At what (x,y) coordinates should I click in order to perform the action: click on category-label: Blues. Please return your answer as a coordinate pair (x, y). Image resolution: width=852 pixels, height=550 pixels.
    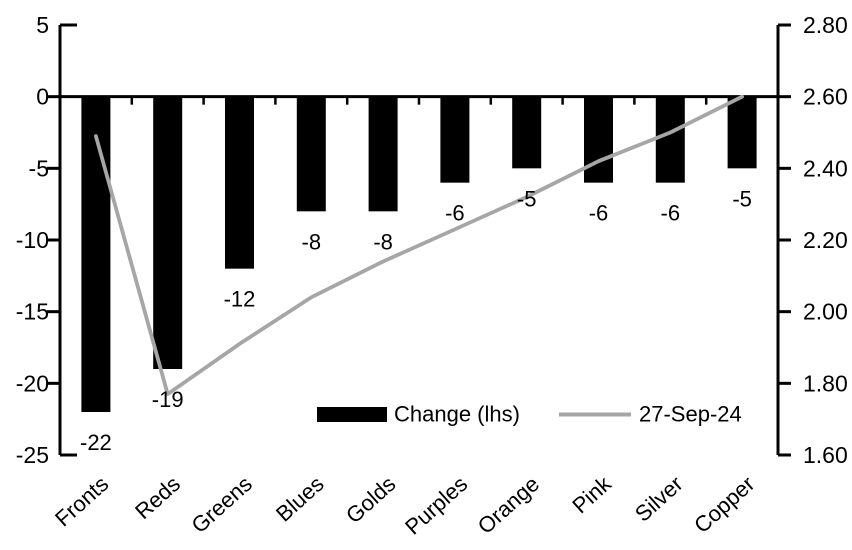
    Looking at the image, I should click on (300, 498).